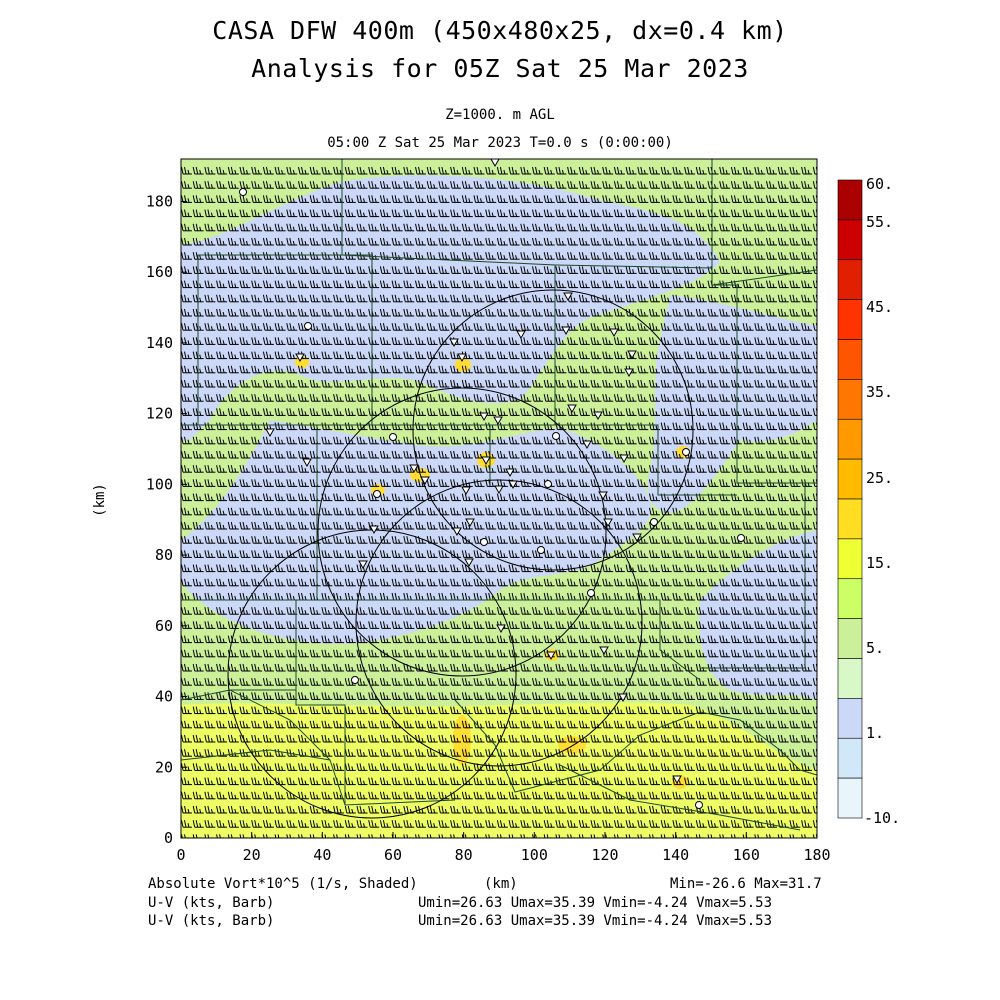 Image resolution: width=1000 pixels, height=1000 pixels. I want to click on x-tick-label: 40, so click(322, 855).